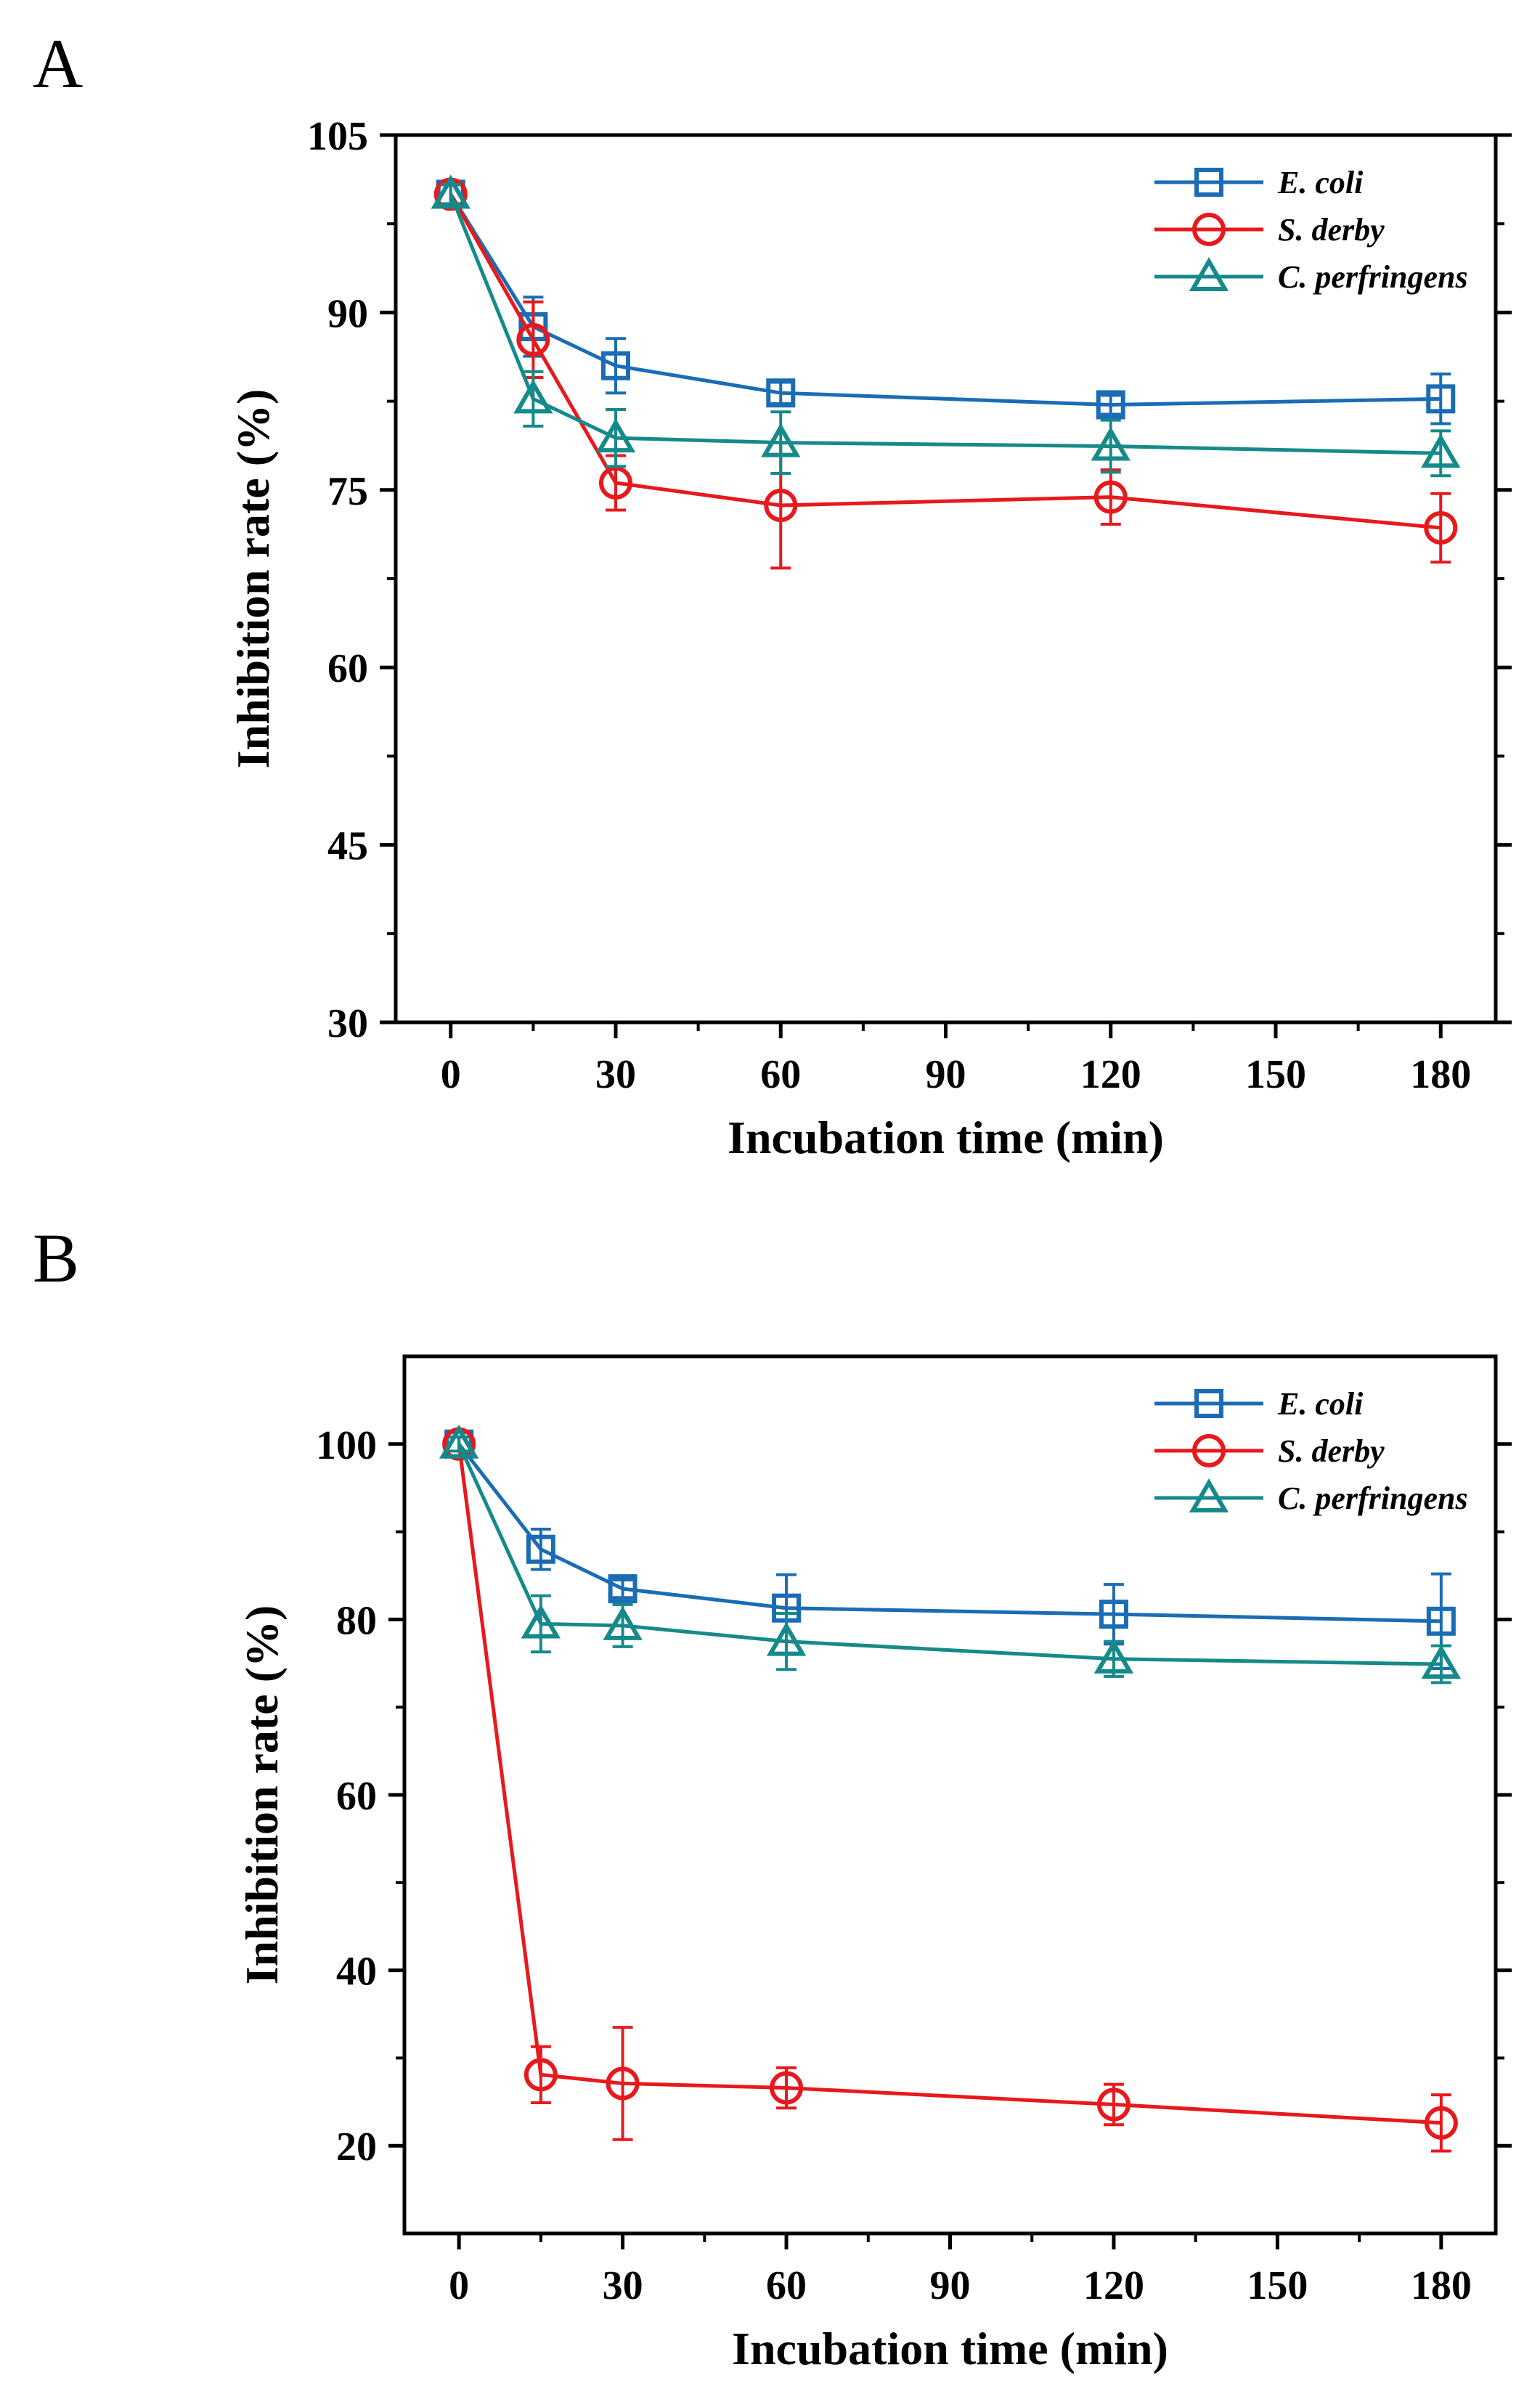 The width and height of the screenshot is (1540, 2399). I want to click on y-tick-label: 100, so click(346, 1445).